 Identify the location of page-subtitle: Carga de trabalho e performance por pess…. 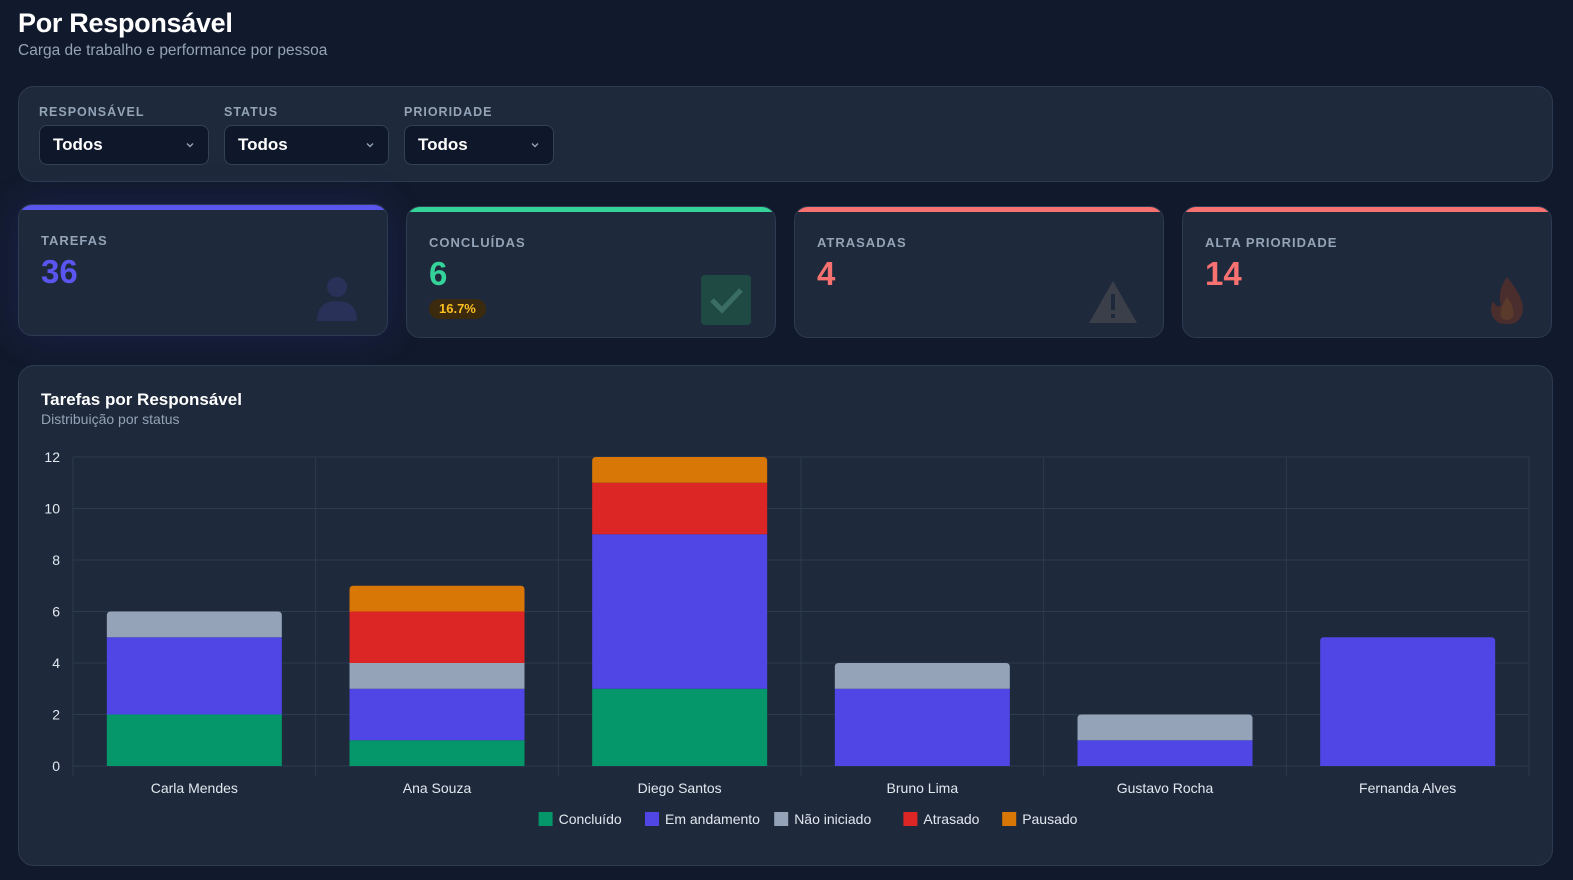
(173, 50).